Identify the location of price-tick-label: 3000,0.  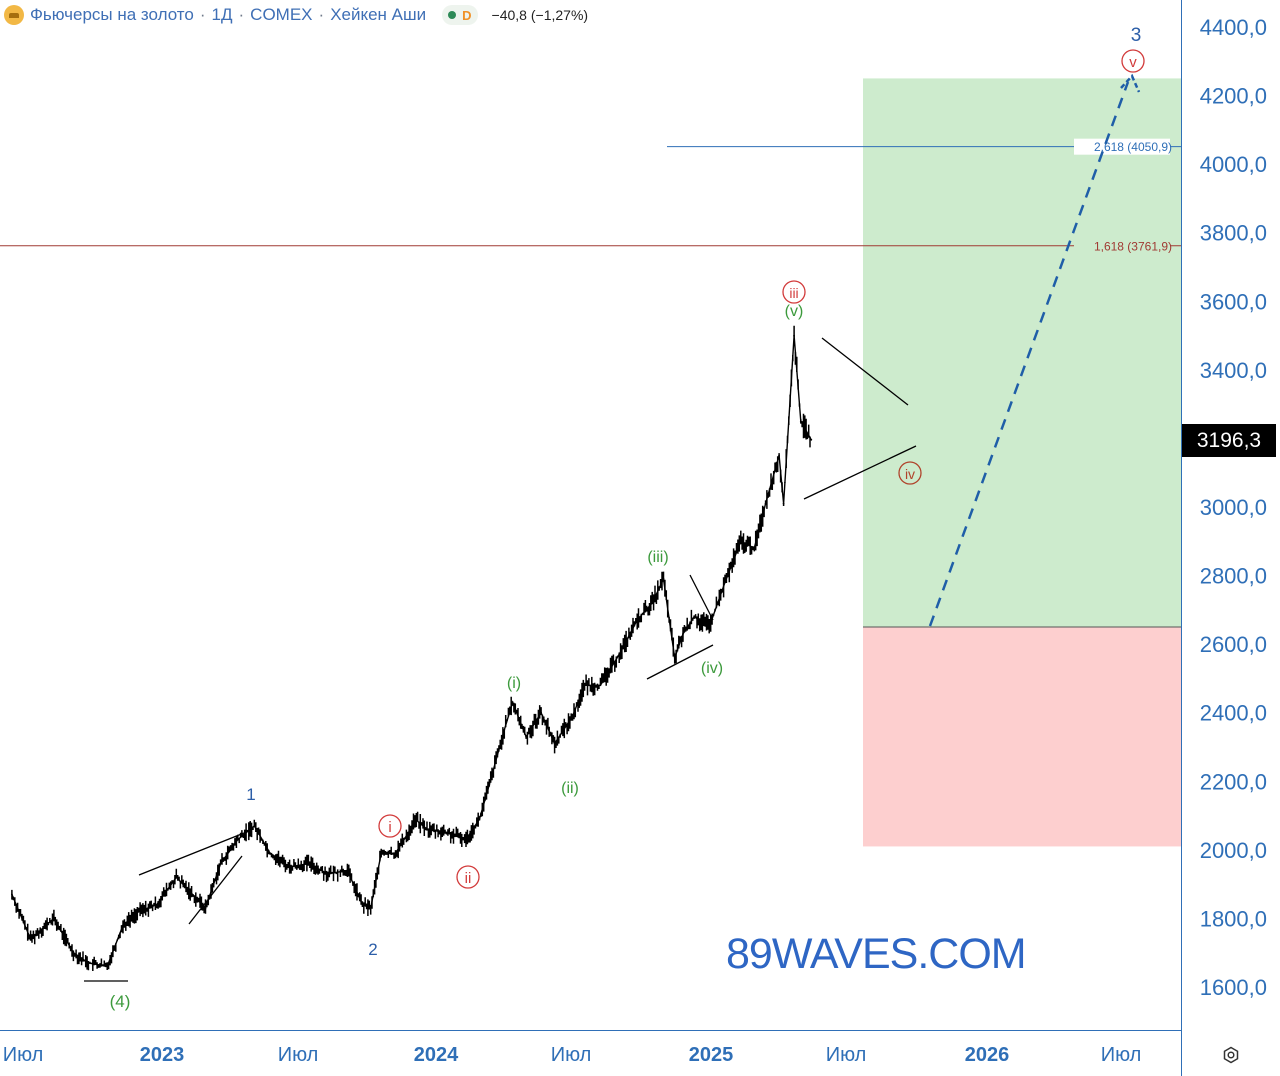
(1233, 507).